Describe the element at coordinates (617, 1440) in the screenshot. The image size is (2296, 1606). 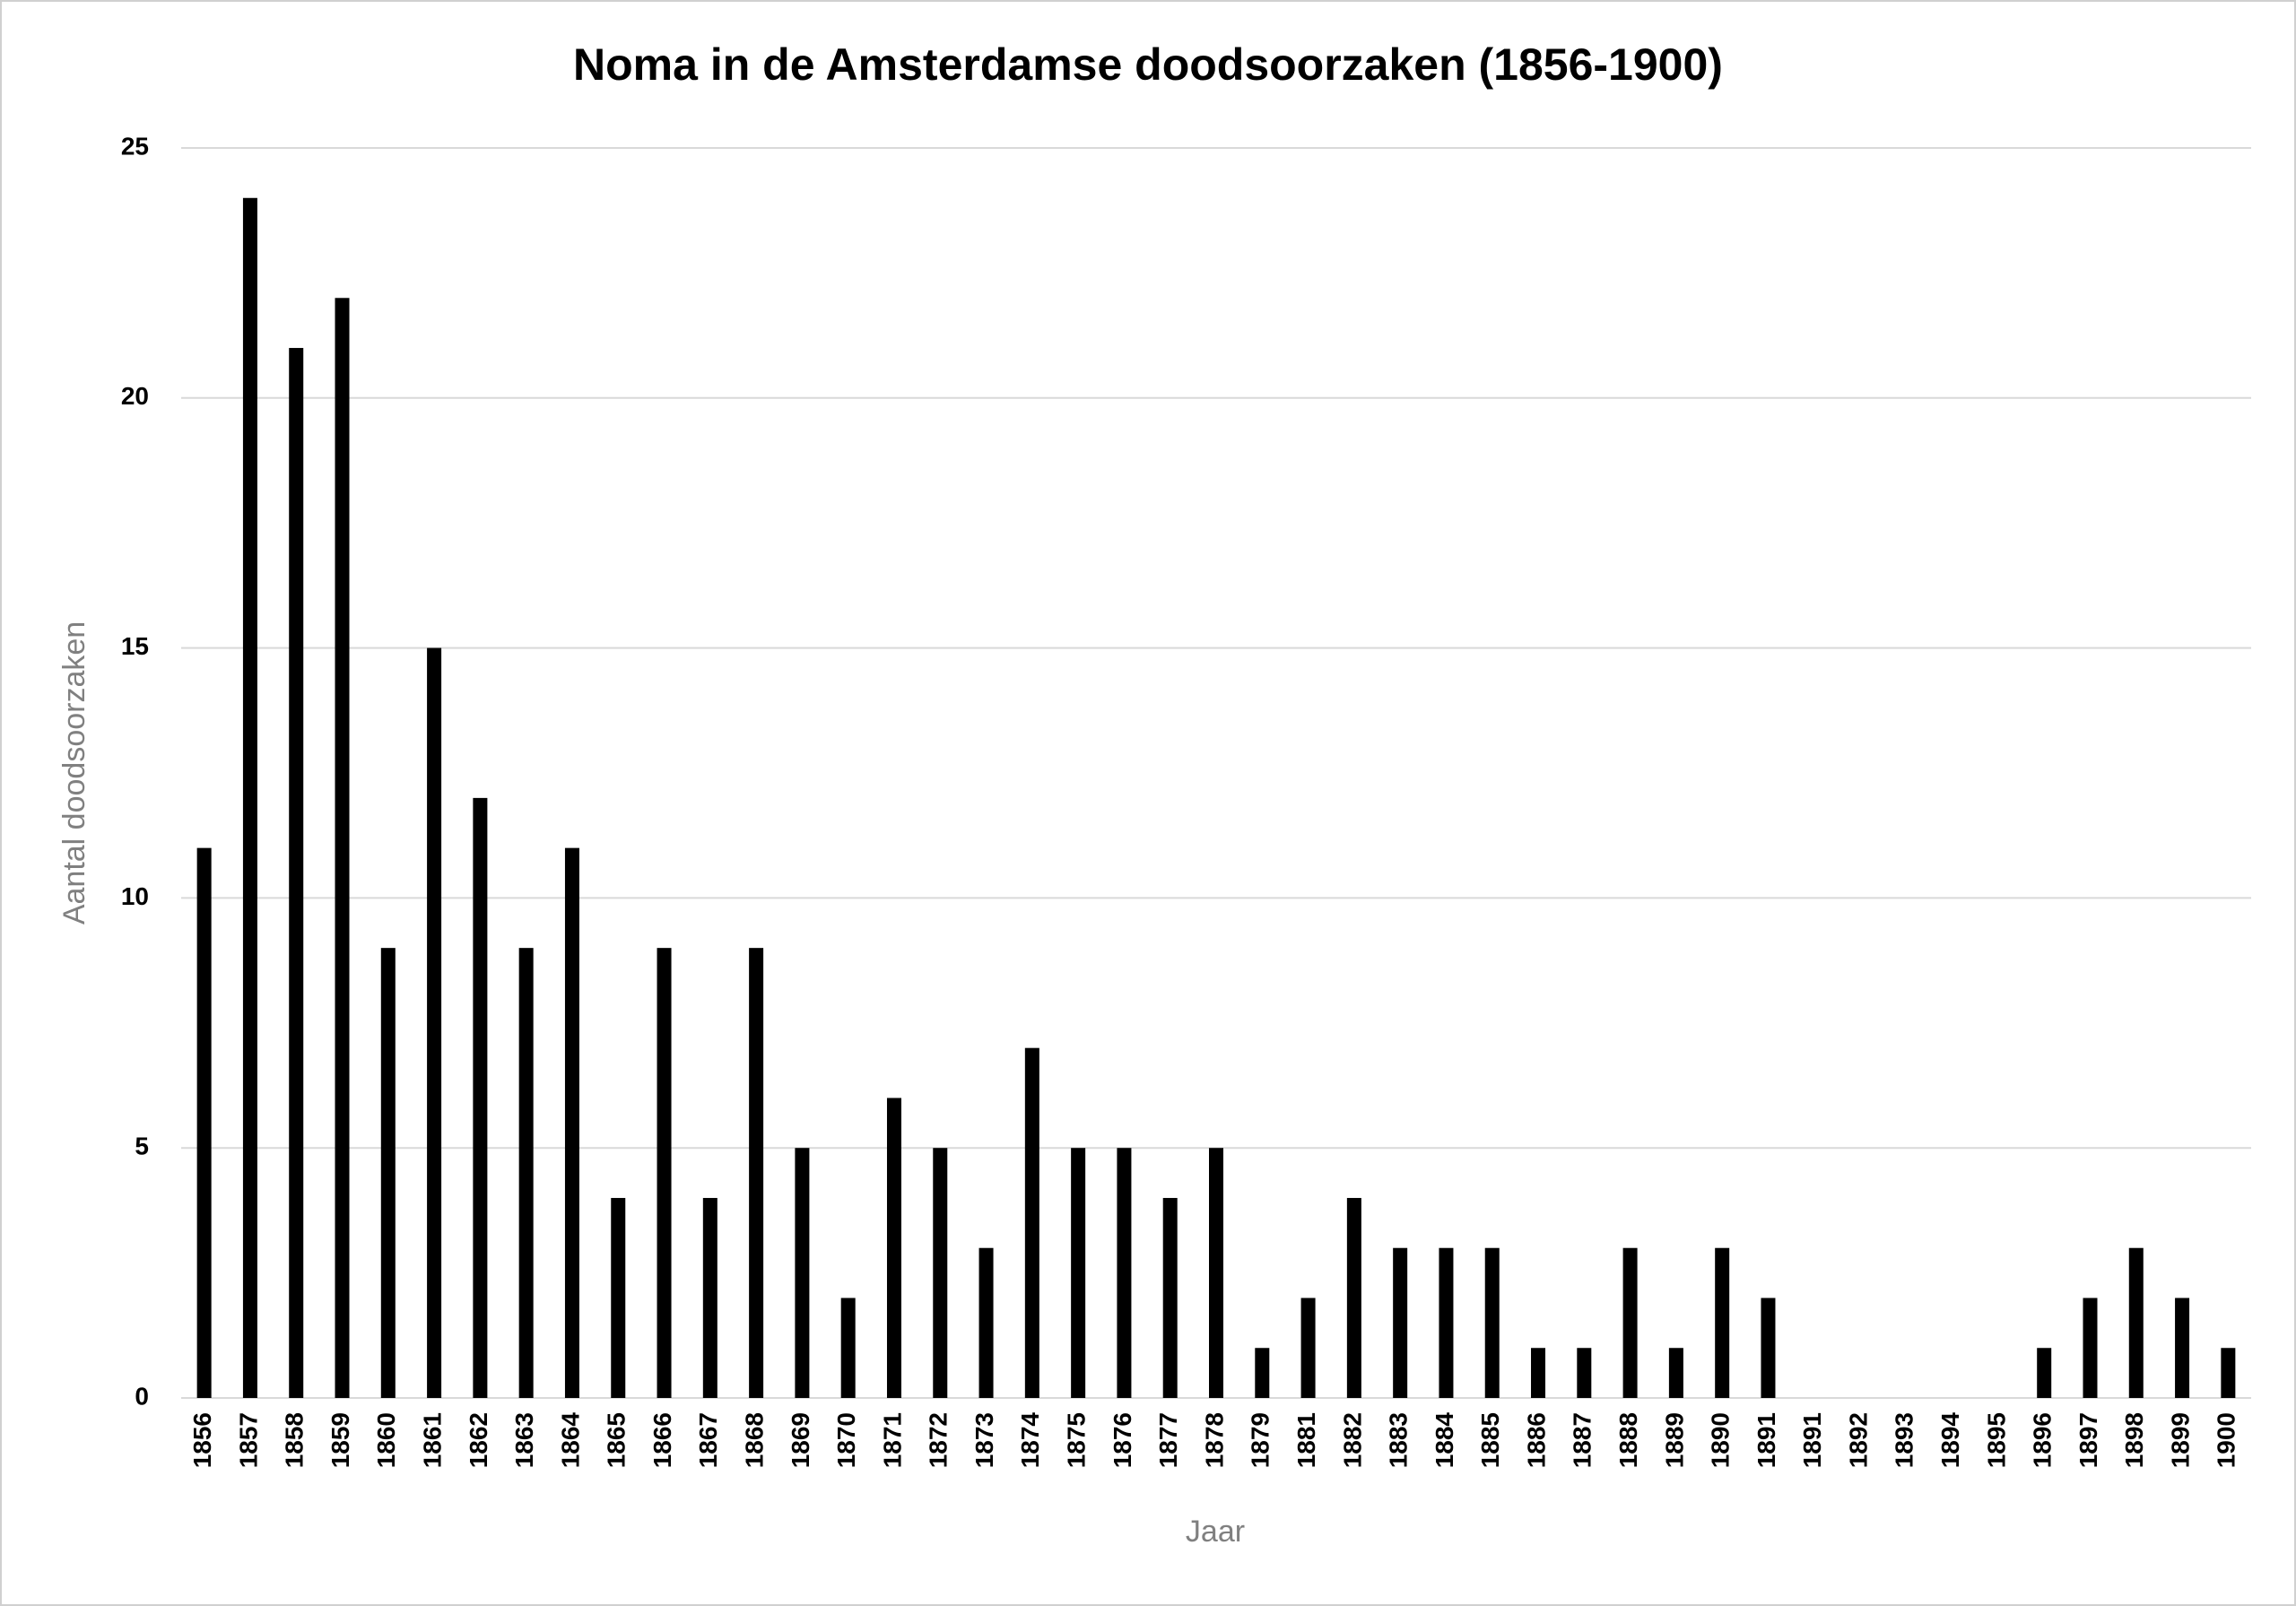
I see `x-tick-label: 1865` at that location.